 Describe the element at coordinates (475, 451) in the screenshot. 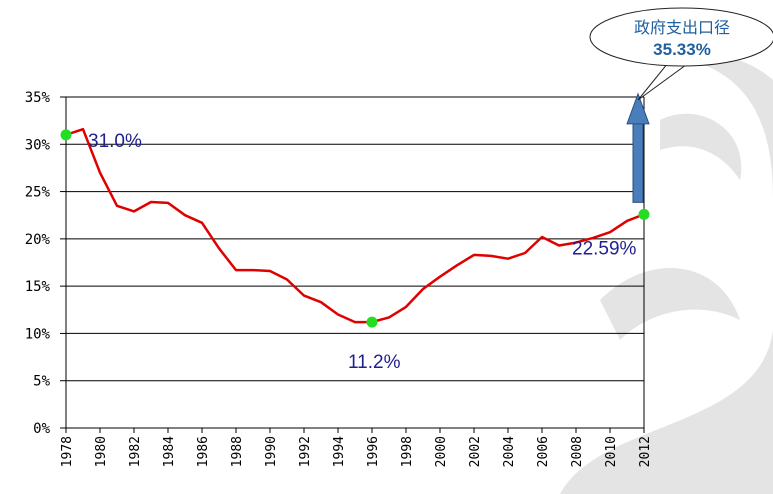

I see `x-tick-label: 2002` at that location.